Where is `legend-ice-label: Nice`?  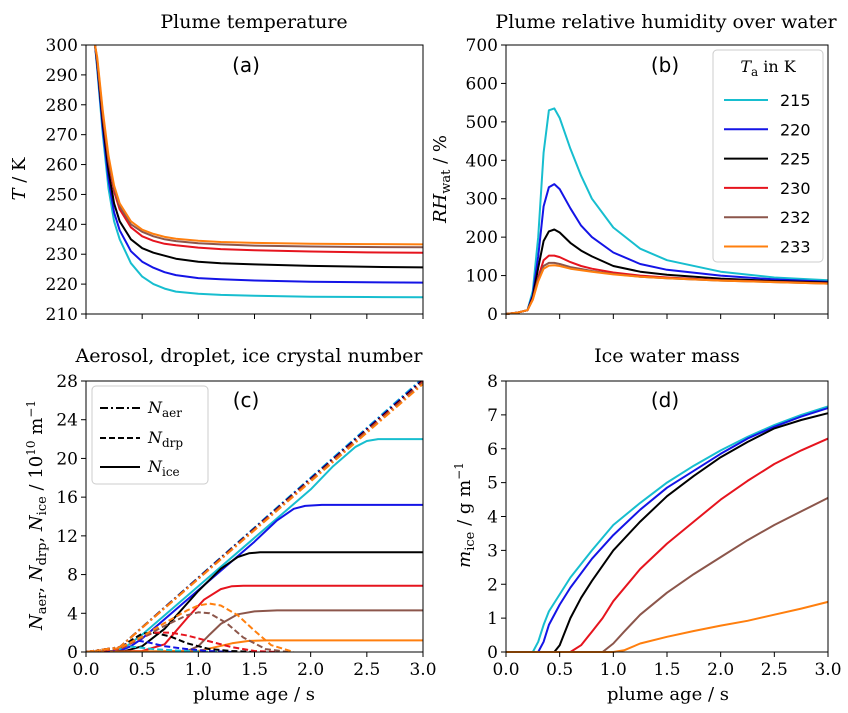 legend-ice-label: Nice is located at coordinates (163, 468).